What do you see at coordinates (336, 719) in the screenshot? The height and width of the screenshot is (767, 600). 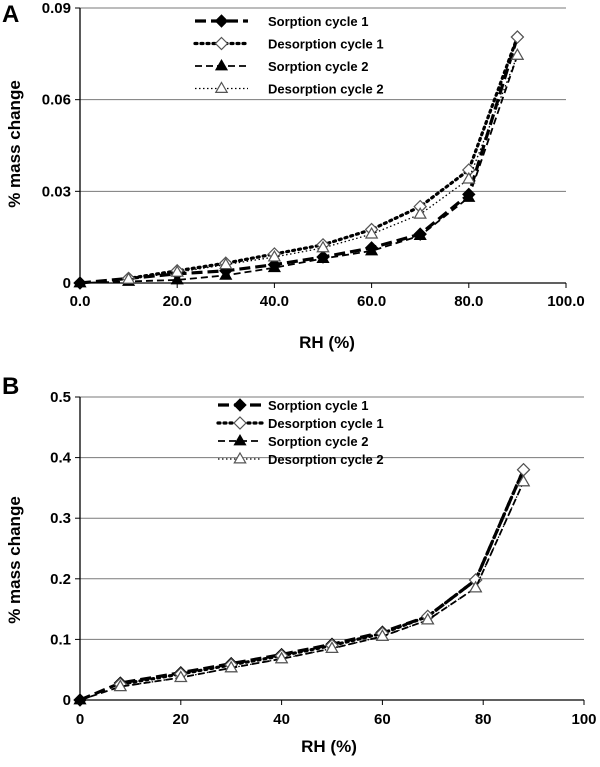 I see `panel-b-x-tick-labels: 0 20 40 60 80 100` at bounding box center [336, 719].